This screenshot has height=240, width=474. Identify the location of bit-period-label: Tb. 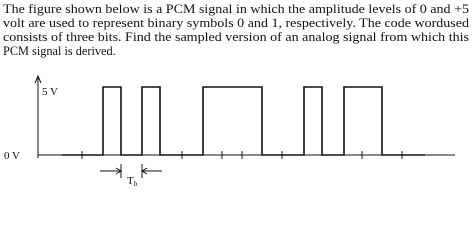
(132, 181).